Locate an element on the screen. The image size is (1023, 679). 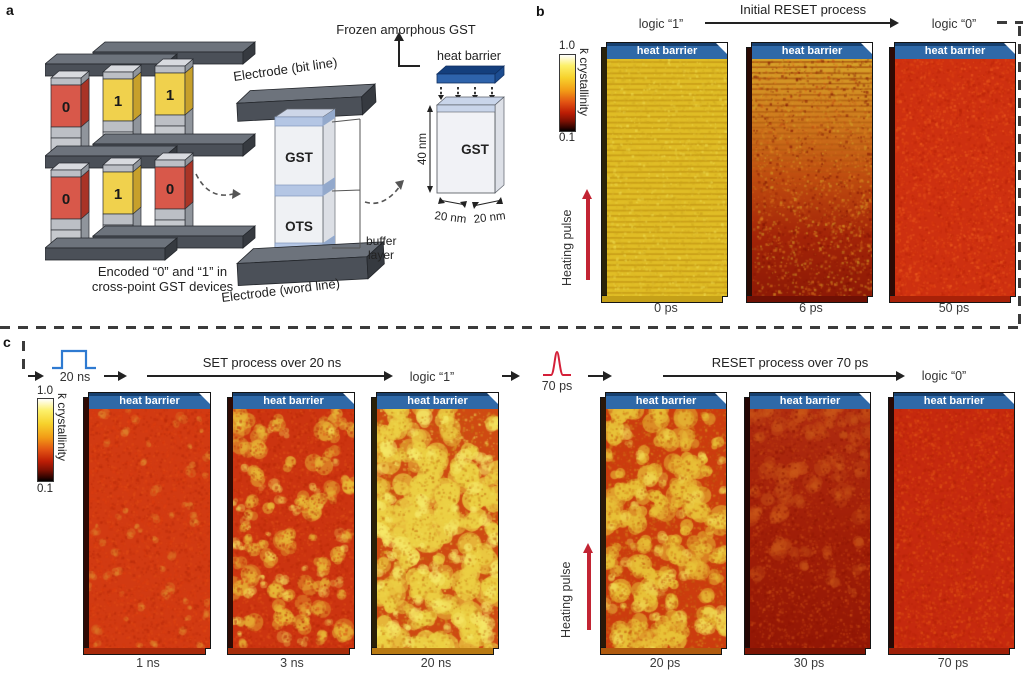
time-label-c-30ps: 30 ps is located at coordinates (809, 663).